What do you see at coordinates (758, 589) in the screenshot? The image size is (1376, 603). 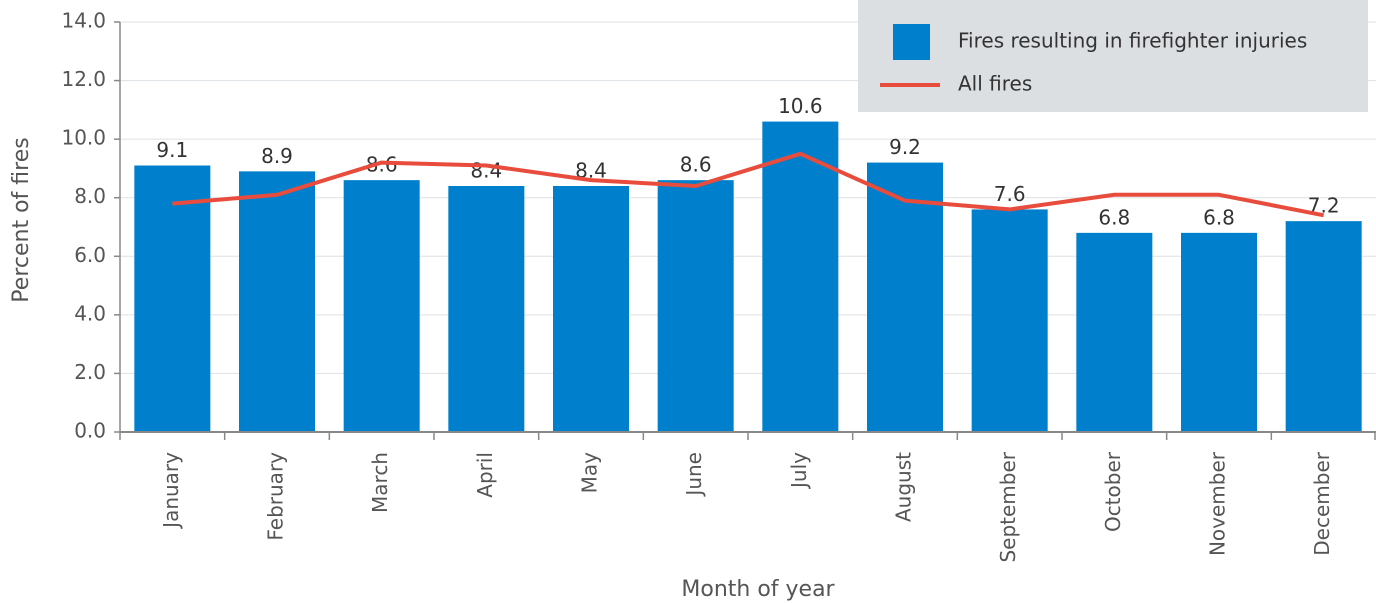 I see `x-axis-label: Month of year` at bounding box center [758, 589].